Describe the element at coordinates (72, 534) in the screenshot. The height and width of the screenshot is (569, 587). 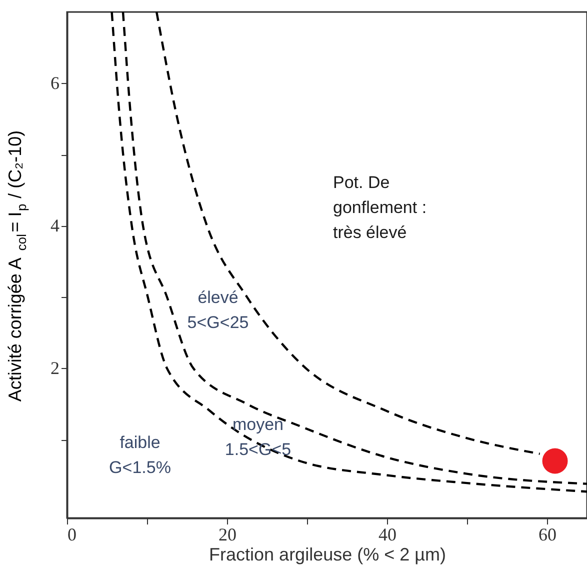
I see `x-tick-label: 0` at that location.